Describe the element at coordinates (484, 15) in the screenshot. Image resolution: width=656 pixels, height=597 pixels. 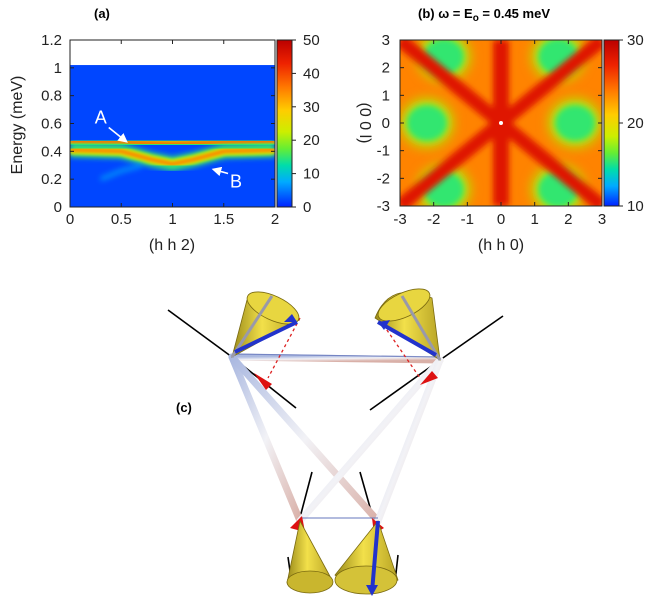
I see `panel-b-title: (b) ω = Eo = 0.45 meV` at that location.